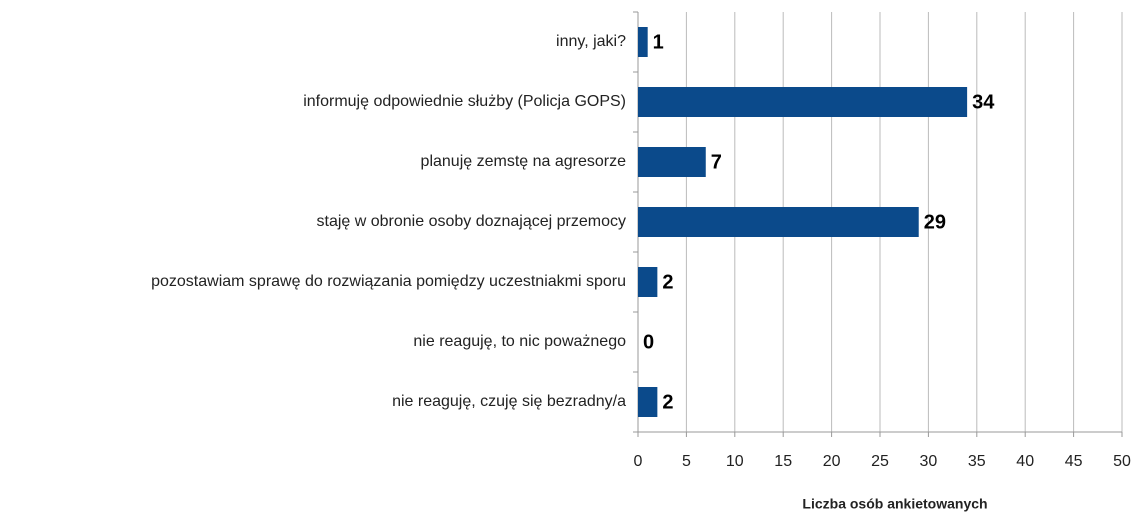  What do you see at coordinates (591, 41) in the screenshot?
I see `y-tick-label: inny, jaki?` at bounding box center [591, 41].